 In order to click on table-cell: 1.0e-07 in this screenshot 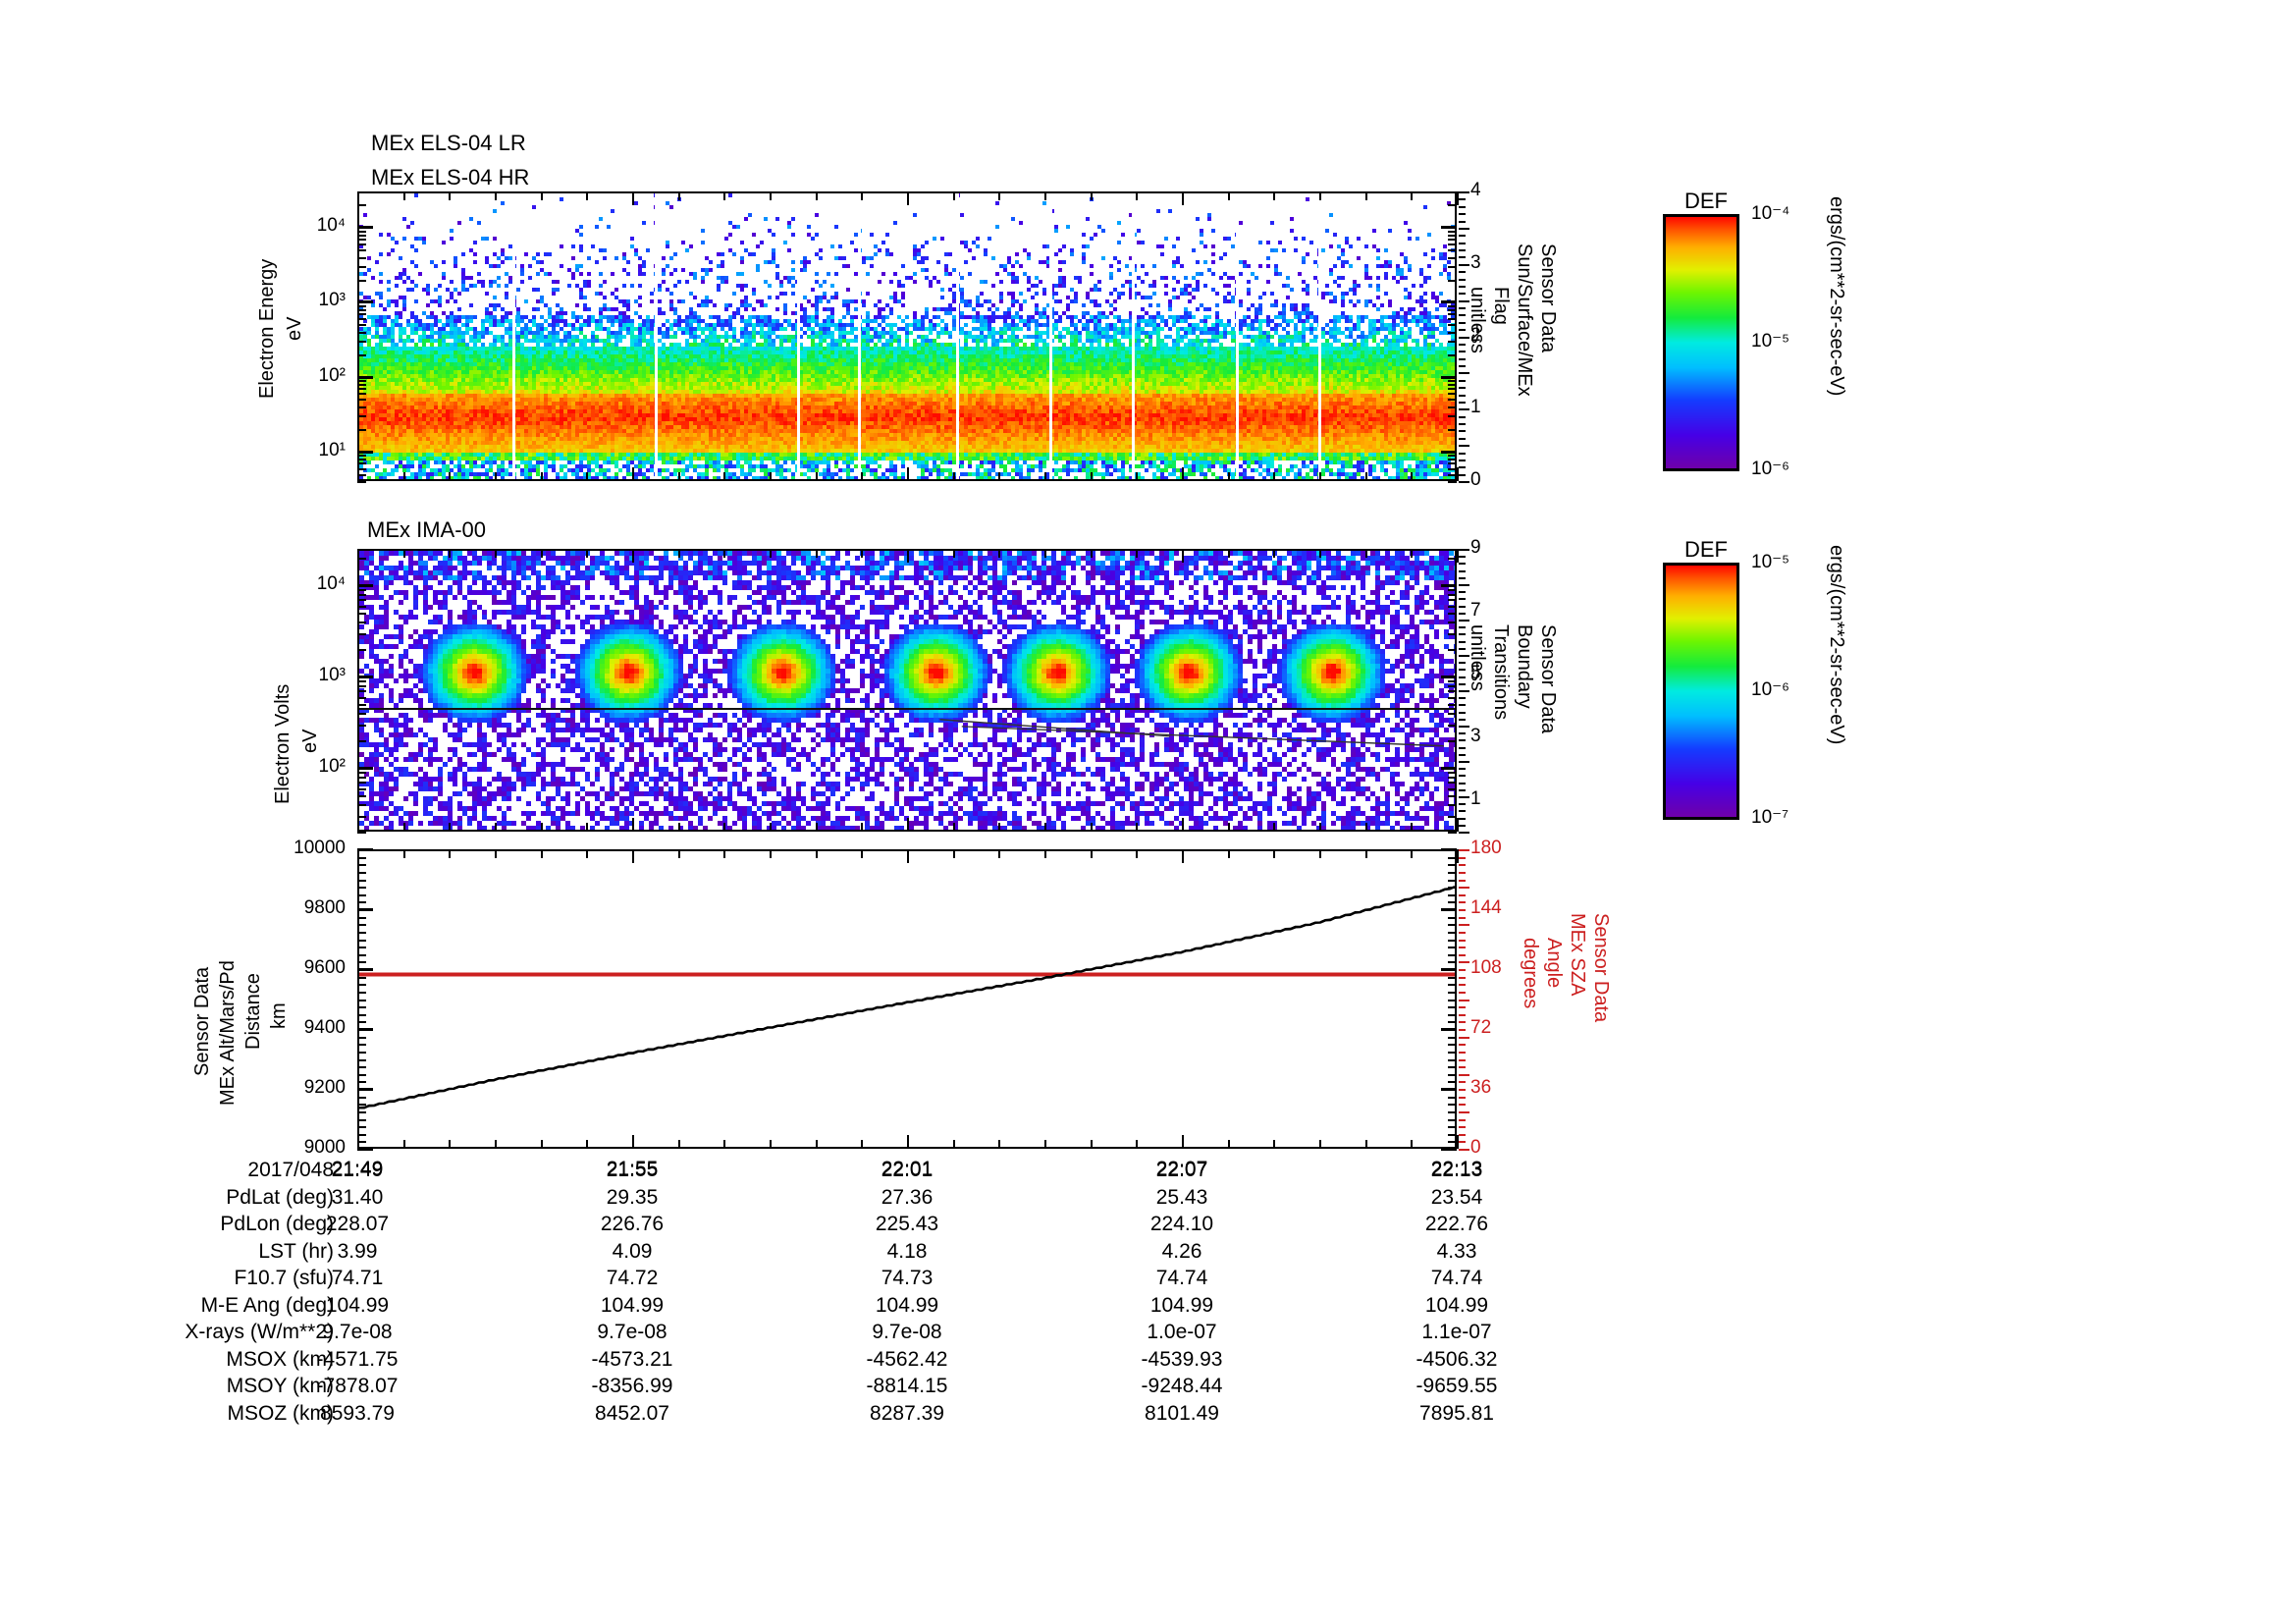, I will do `click(1182, 1332)`.